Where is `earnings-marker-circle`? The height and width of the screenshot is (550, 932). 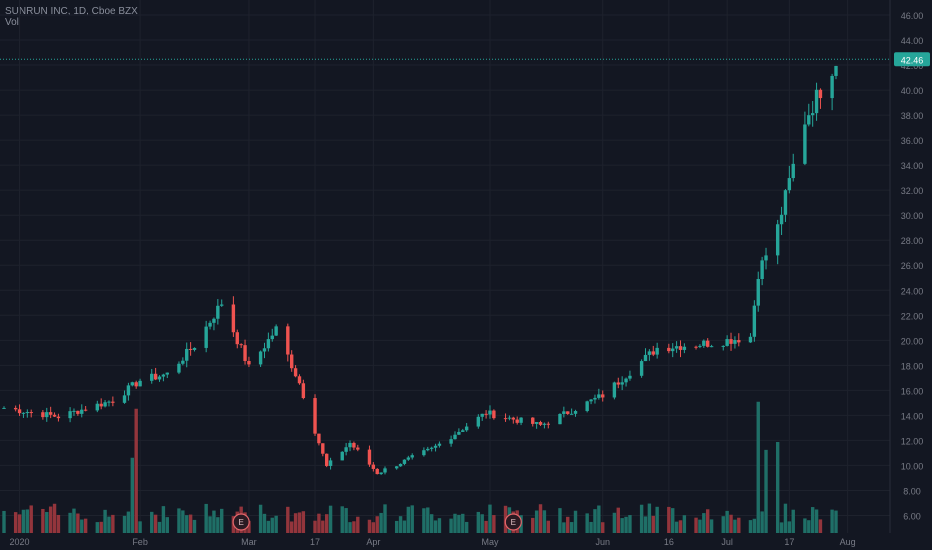 earnings-marker-circle is located at coordinates (241, 522).